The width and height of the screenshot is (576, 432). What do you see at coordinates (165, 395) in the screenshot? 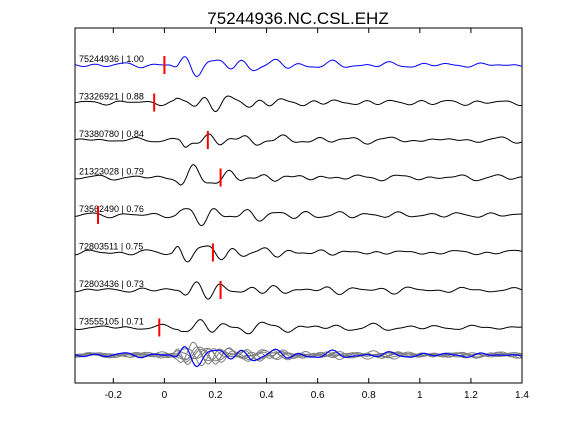
I see `x-tick-label: 0` at bounding box center [165, 395].